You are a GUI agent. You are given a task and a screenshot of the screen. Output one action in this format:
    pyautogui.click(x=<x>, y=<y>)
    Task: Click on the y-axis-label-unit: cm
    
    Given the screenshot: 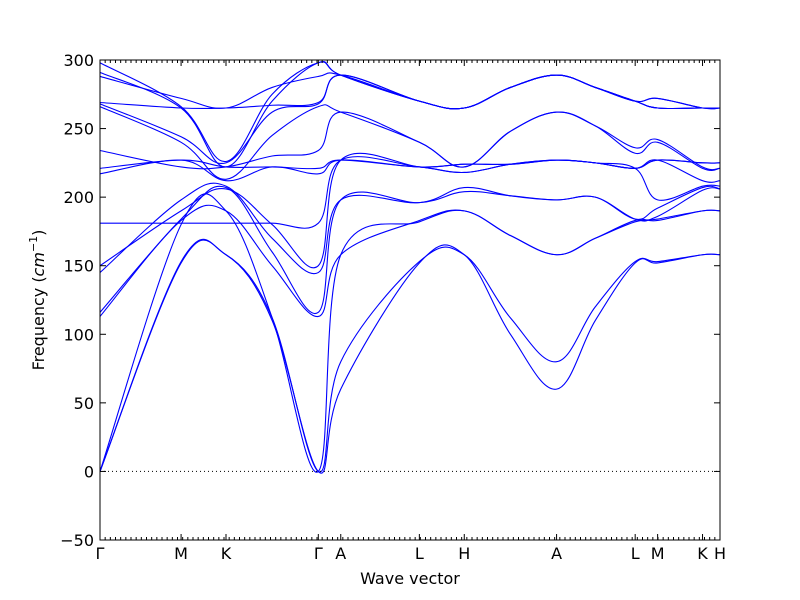 What is the action you would take?
    pyautogui.click(x=38, y=264)
    